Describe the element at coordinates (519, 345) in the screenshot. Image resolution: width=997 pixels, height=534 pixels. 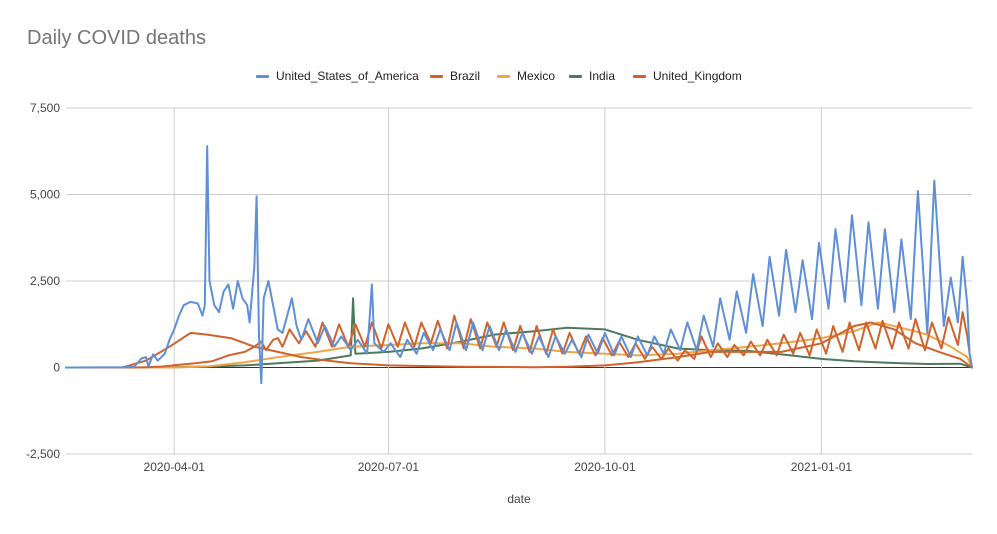
I see `series-line-united-kingdom` at that location.